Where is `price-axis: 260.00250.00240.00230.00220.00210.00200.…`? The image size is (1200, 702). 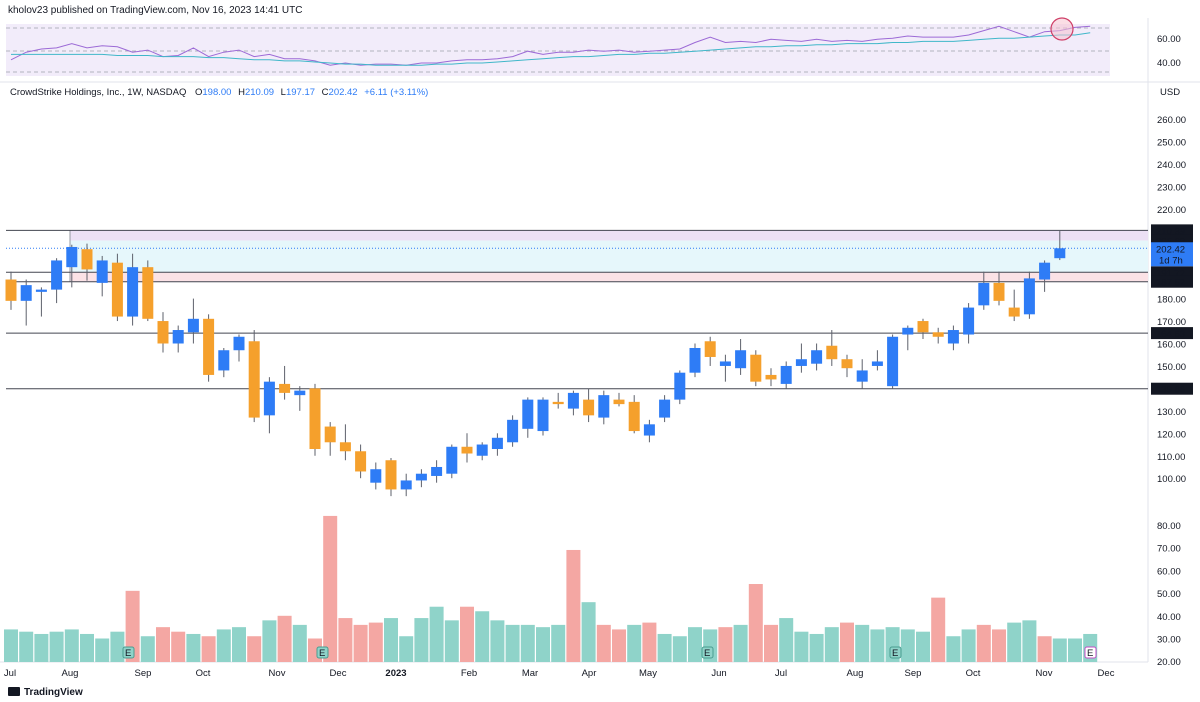
price-axis: 260.00250.00240.00230.00220.00210.00200.… is located at coordinates (1172, 391).